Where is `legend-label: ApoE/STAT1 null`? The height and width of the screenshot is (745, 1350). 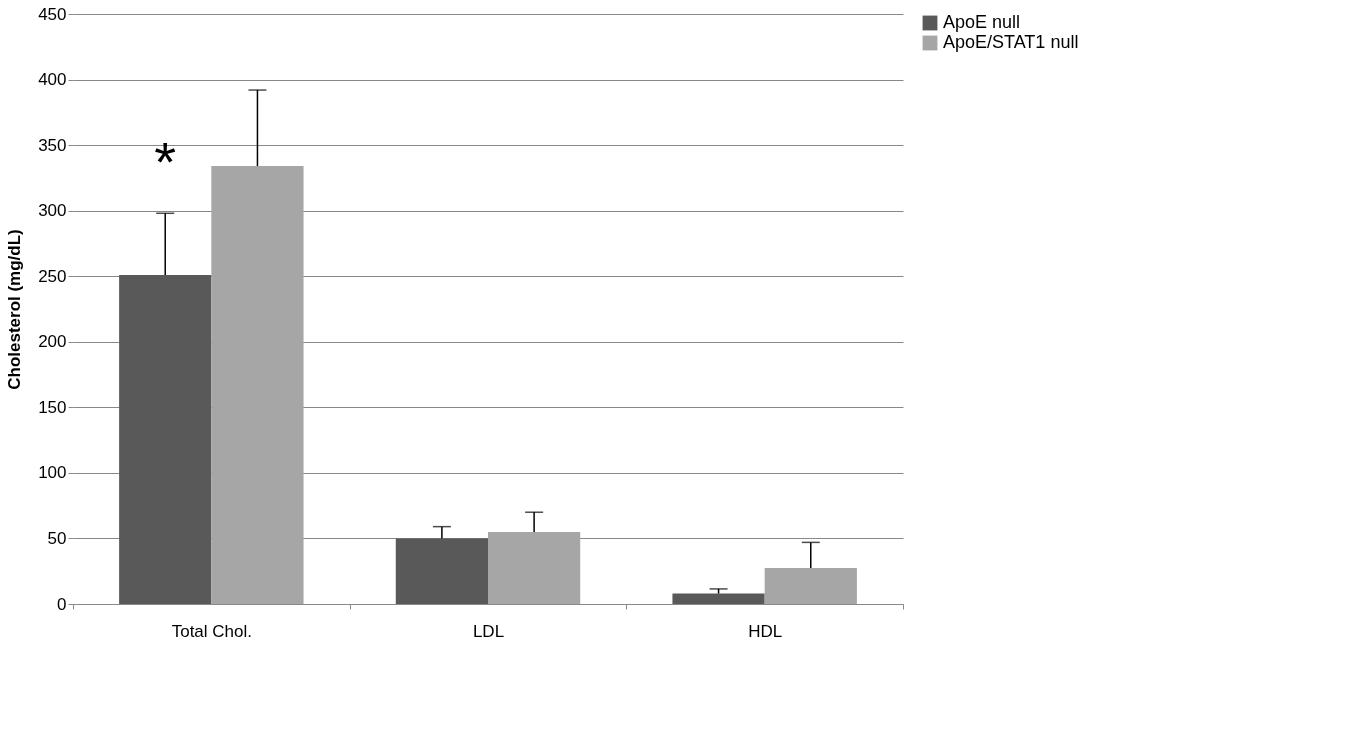 legend-label: ApoE/STAT1 null is located at coordinates (1011, 42).